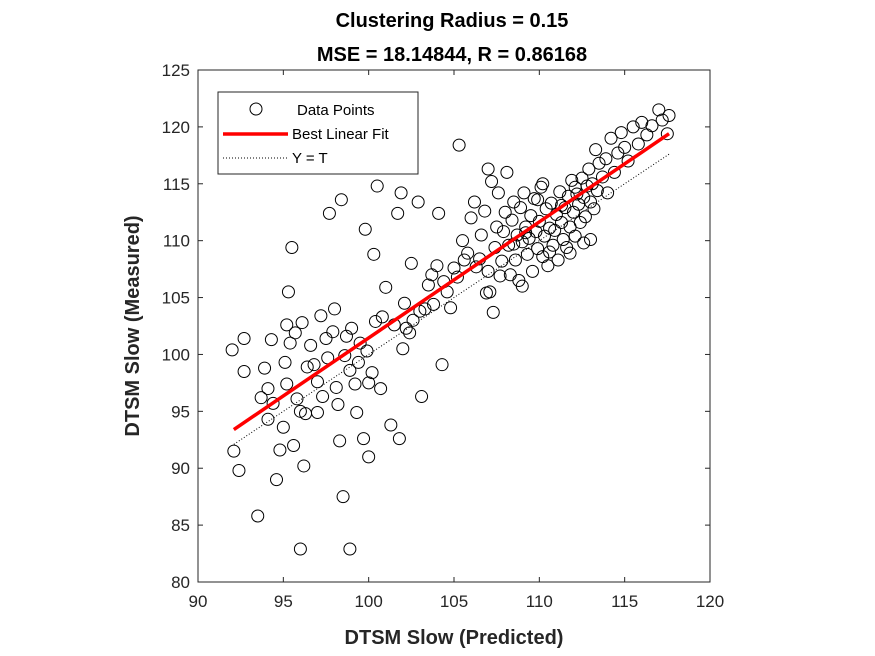 This screenshot has height=656, width=875. What do you see at coordinates (176, 184) in the screenshot?
I see `y-tick-label: 115` at bounding box center [176, 184].